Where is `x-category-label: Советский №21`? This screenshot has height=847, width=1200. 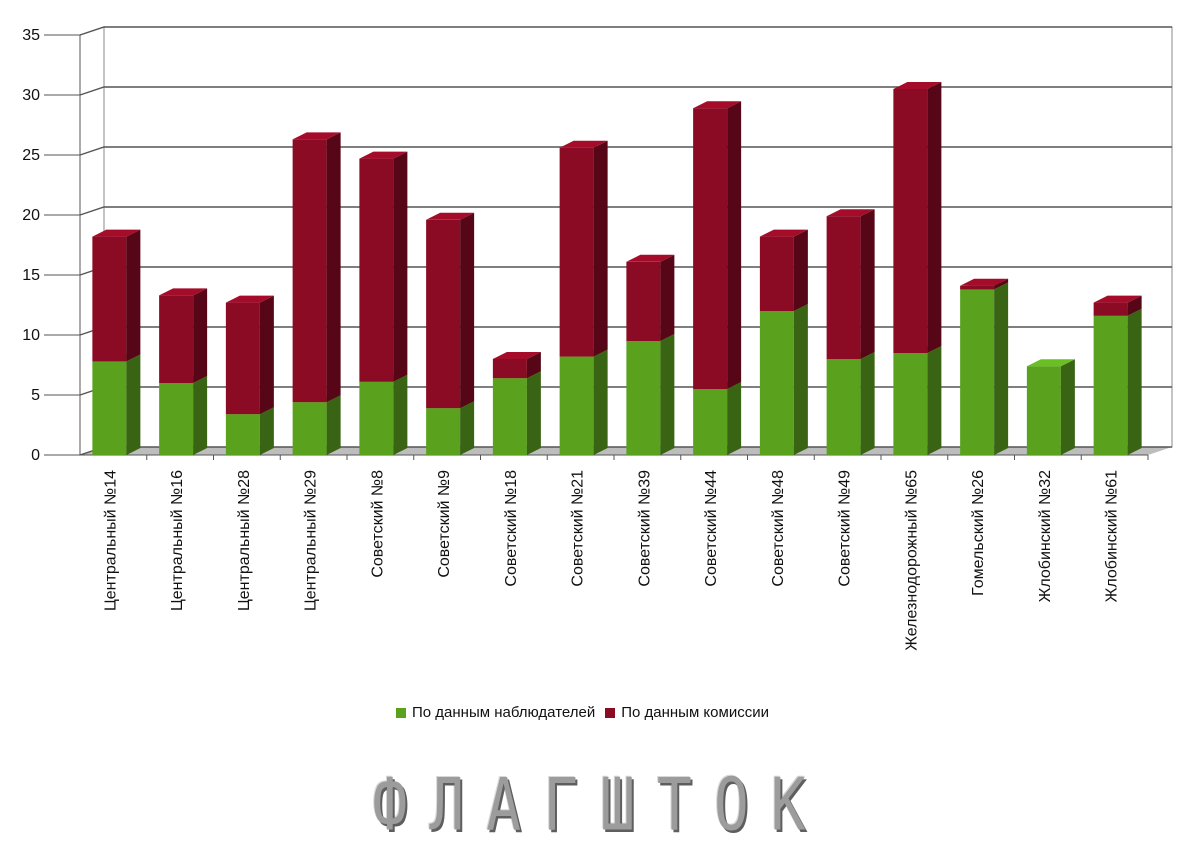
x-category-label: Советский №21 is located at coordinates (578, 528).